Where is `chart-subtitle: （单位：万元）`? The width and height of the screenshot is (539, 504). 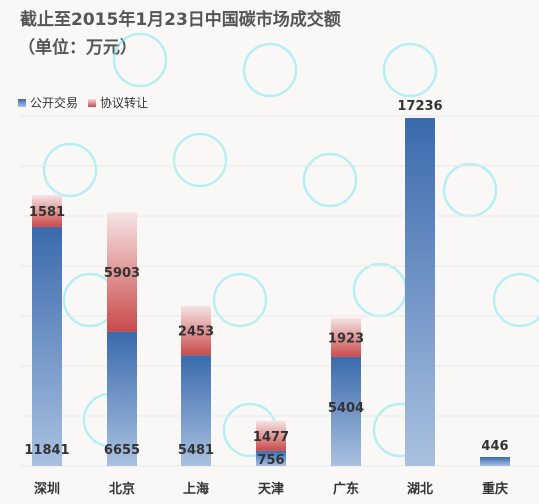
chart-subtitle: （单位：万元） is located at coordinates (77, 48).